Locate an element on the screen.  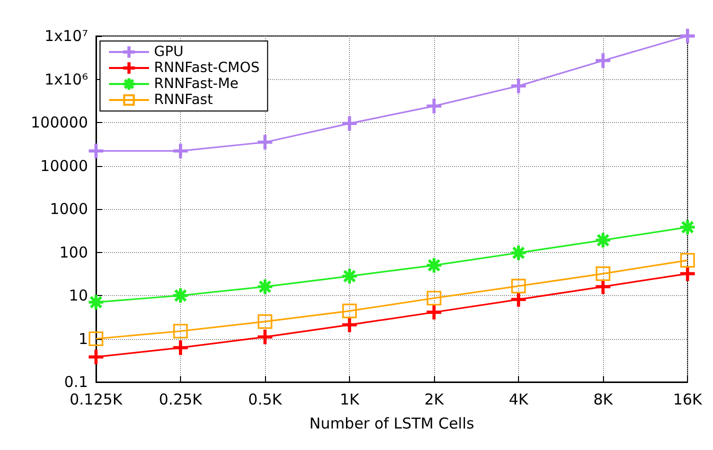
x-tick-label: 4K is located at coordinates (519, 399).